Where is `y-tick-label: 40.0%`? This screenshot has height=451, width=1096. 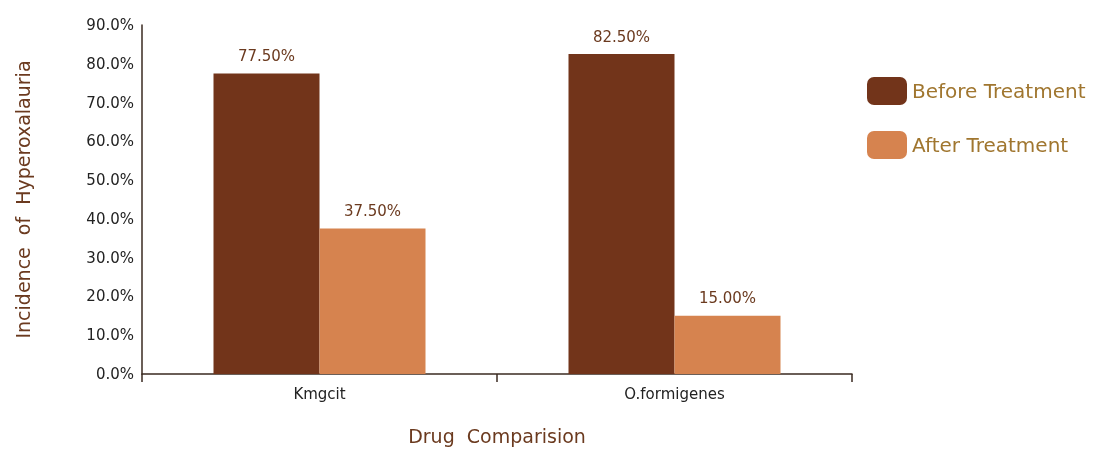 y-tick-label: 40.0% is located at coordinates (110, 218).